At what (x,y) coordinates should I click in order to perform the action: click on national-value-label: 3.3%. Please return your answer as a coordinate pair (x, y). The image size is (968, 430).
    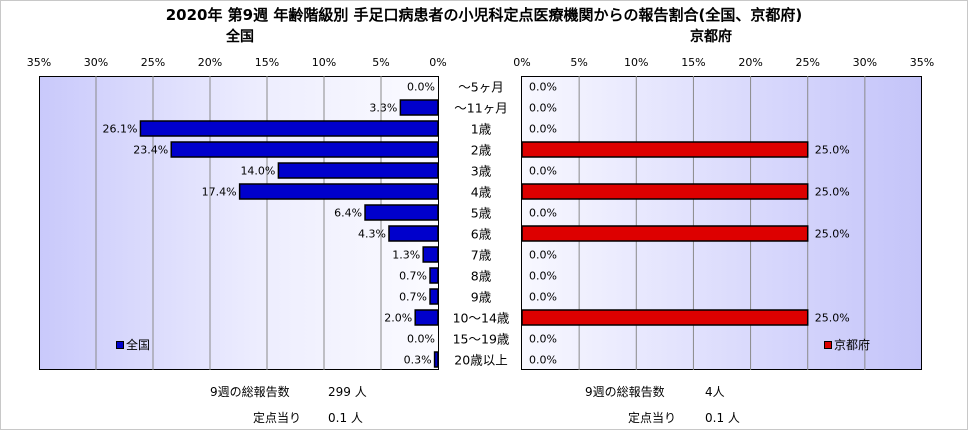
    Looking at the image, I should click on (383, 108).